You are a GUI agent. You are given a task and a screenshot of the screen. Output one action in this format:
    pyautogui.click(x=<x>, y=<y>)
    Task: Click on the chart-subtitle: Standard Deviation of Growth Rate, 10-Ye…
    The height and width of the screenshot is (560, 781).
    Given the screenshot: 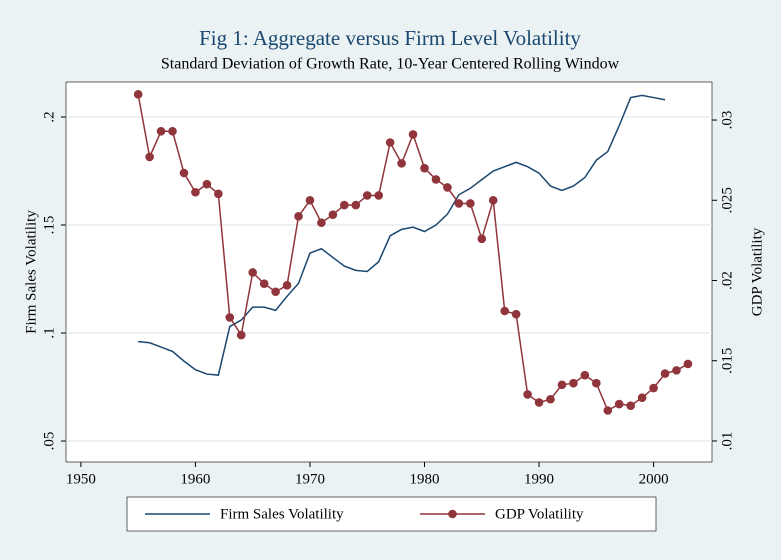 What is the action you would take?
    pyautogui.click(x=390, y=64)
    